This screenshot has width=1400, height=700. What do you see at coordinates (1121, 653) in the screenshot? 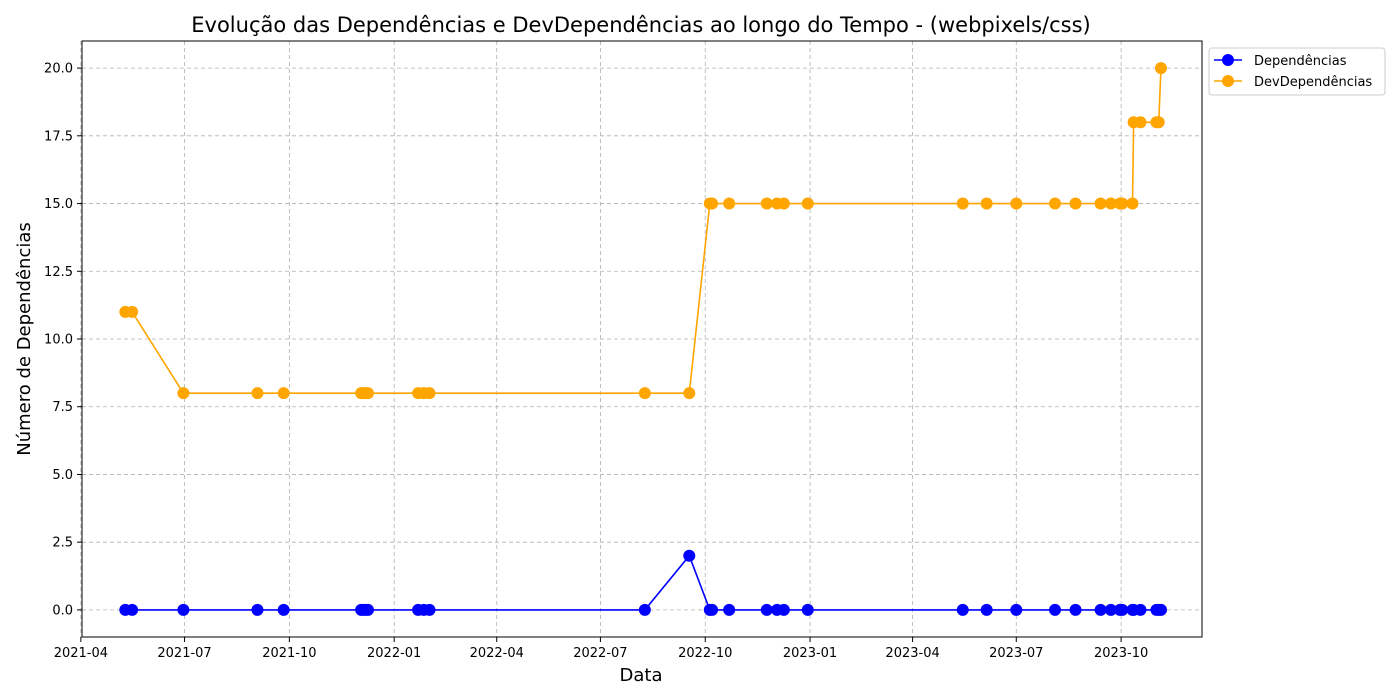
I see `x-tick-label: 2023-10` at bounding box center [1121, 653].